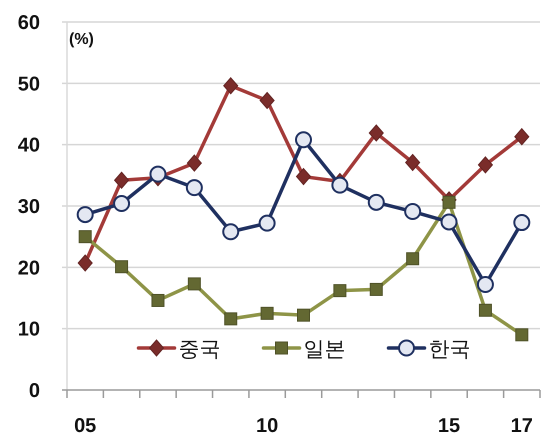 This screenshot has width=542, height=441. Describe the element at coordinates (29, 329) in the screenshot. I see `y-tick-label: 10` at that location.